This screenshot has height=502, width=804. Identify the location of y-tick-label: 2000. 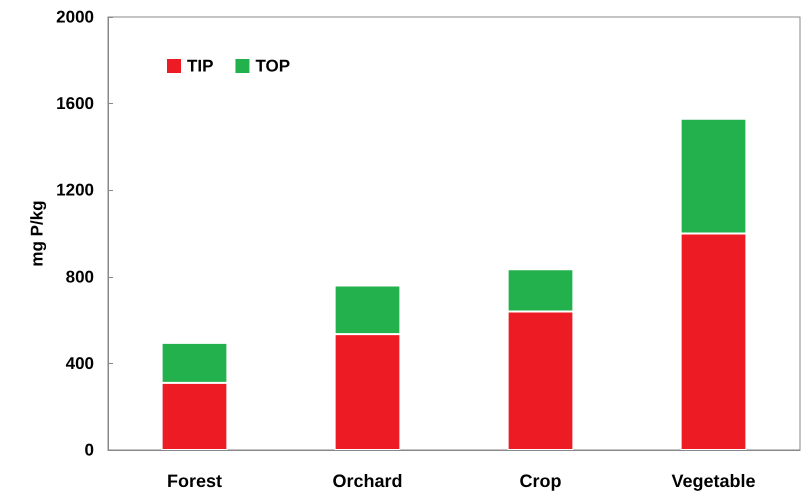
(75, 17).